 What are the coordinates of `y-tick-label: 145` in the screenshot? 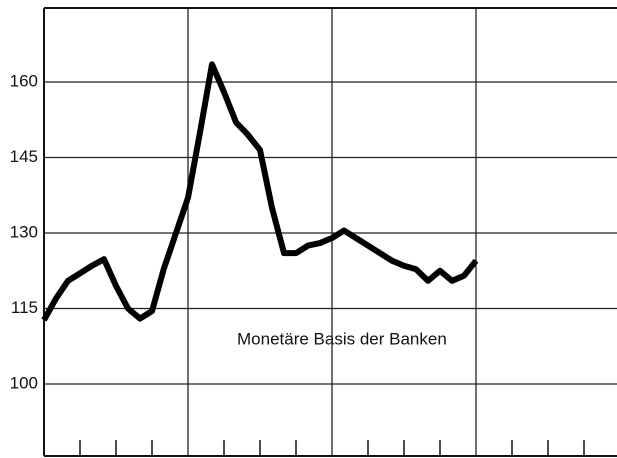 It's located at (24, 156).